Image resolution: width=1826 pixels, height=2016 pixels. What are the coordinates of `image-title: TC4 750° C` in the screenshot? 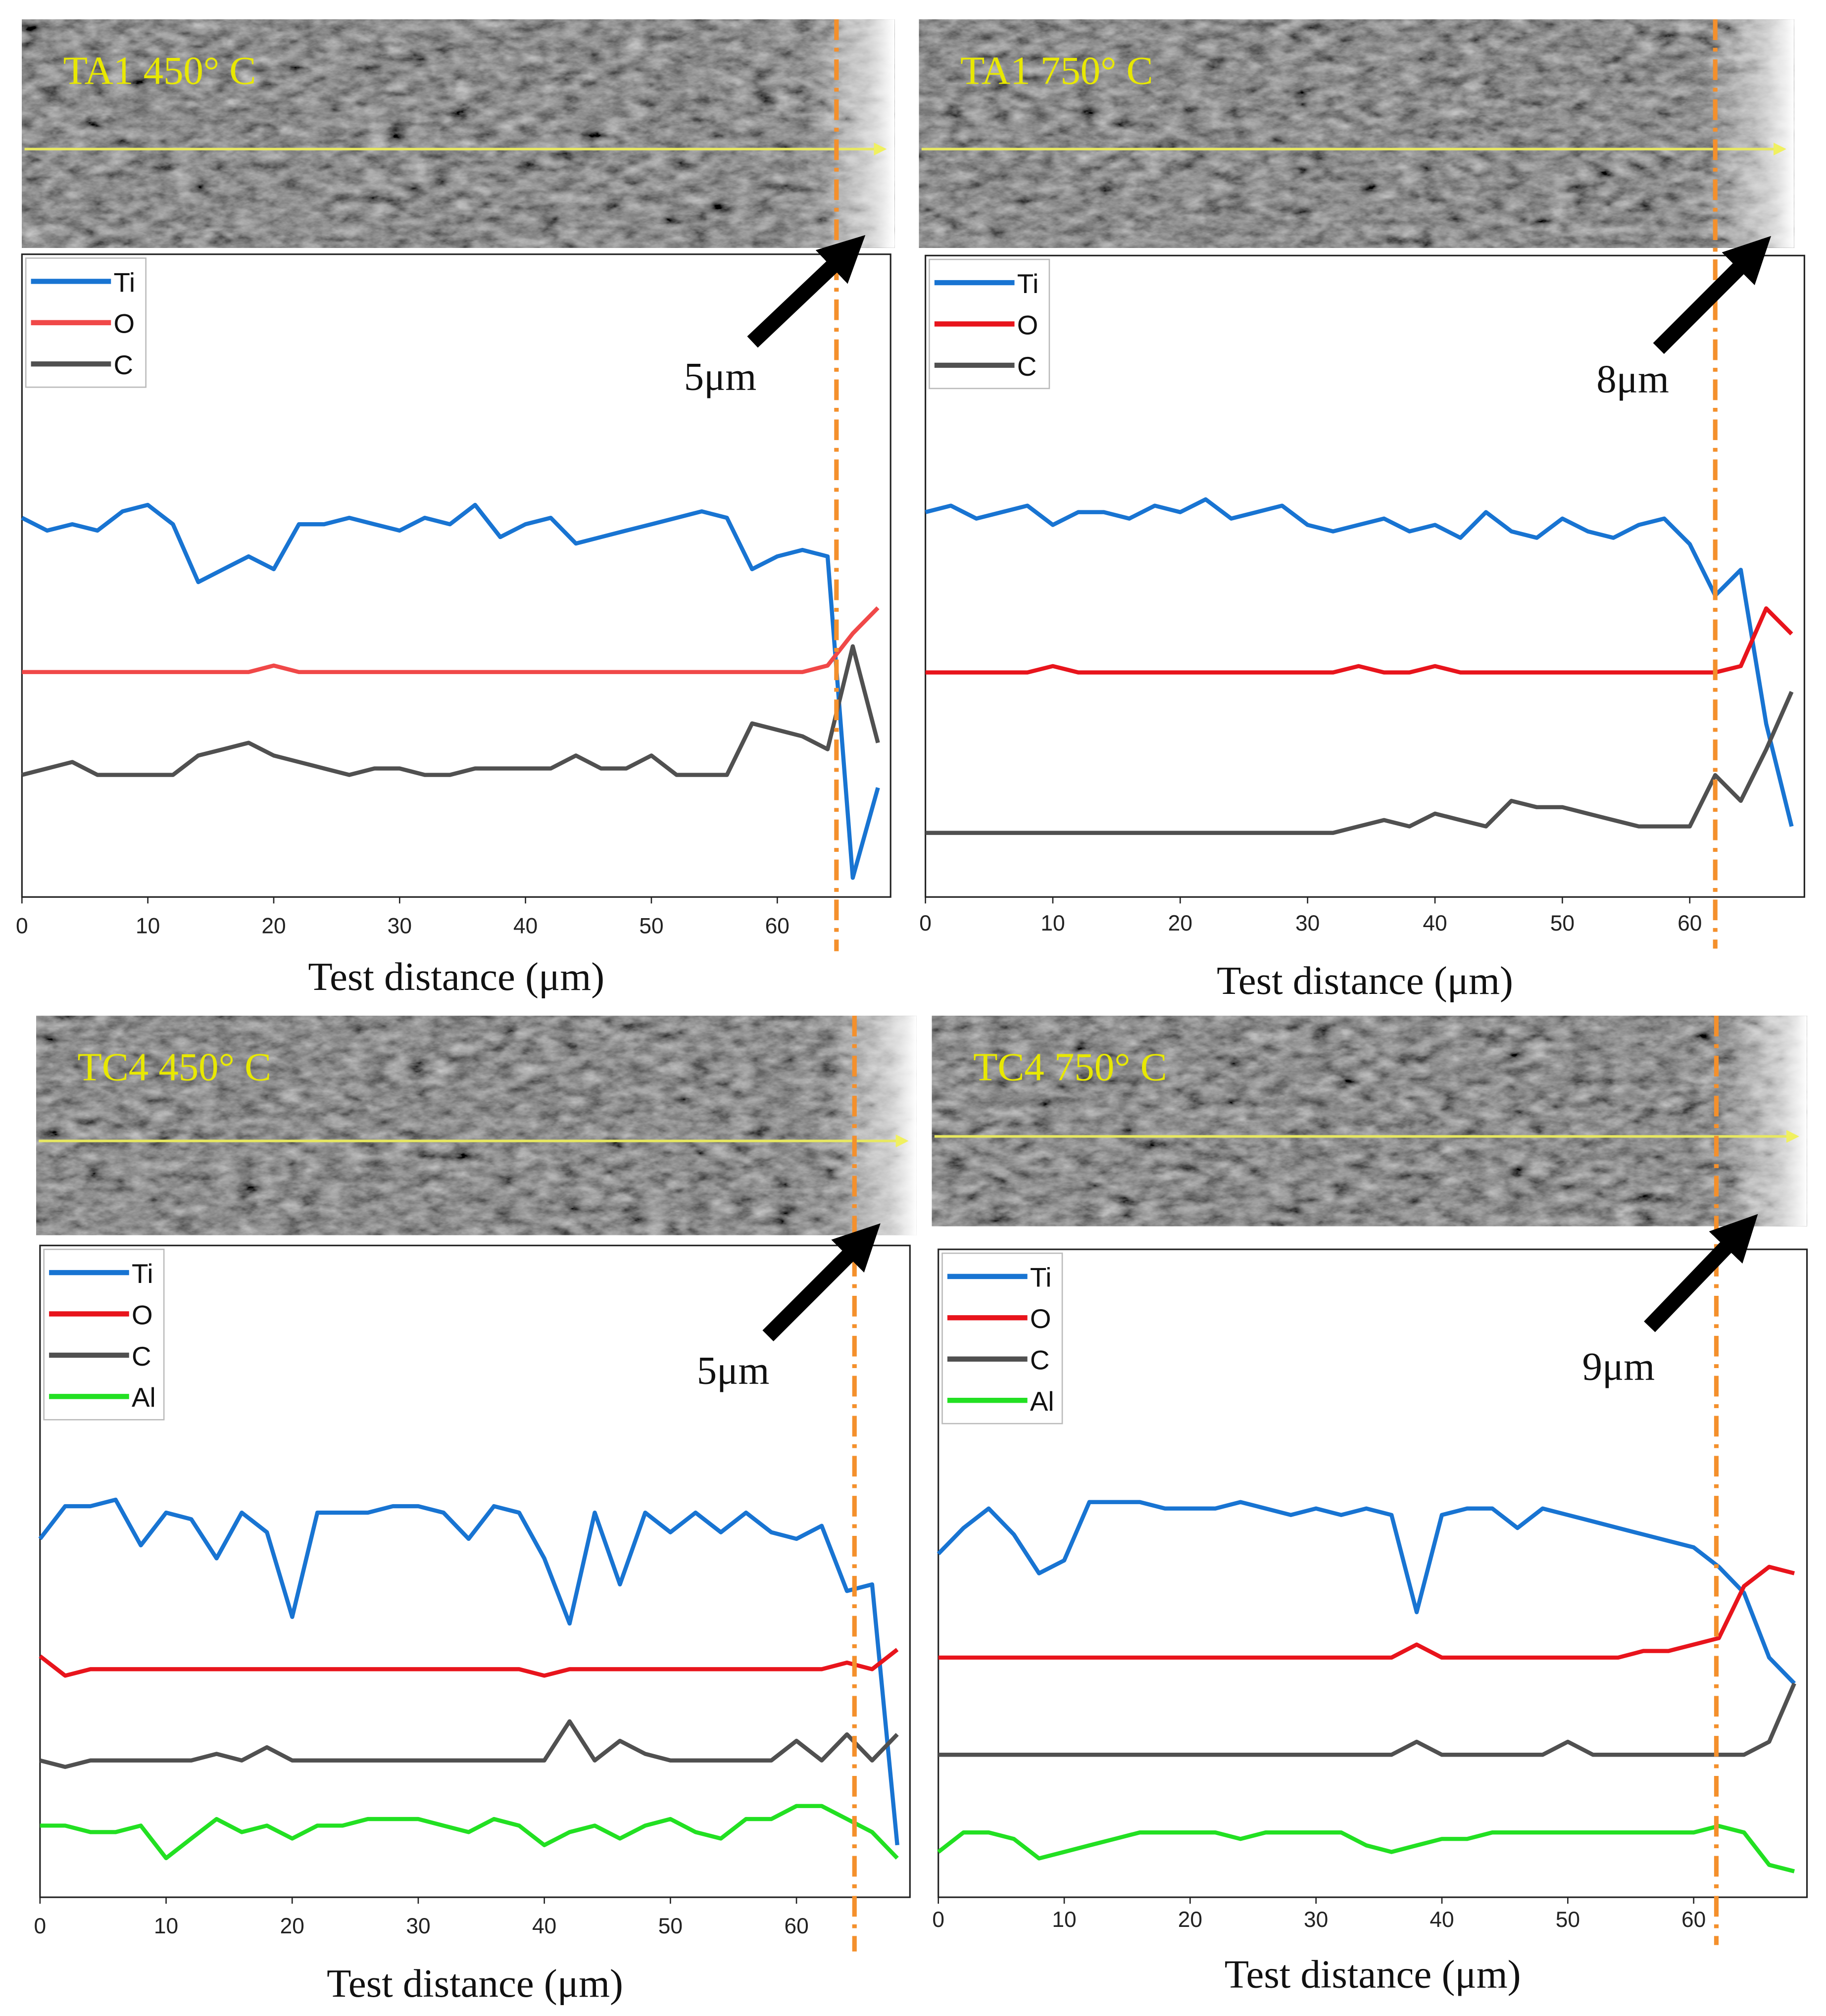 It's located at (1070, 1067).